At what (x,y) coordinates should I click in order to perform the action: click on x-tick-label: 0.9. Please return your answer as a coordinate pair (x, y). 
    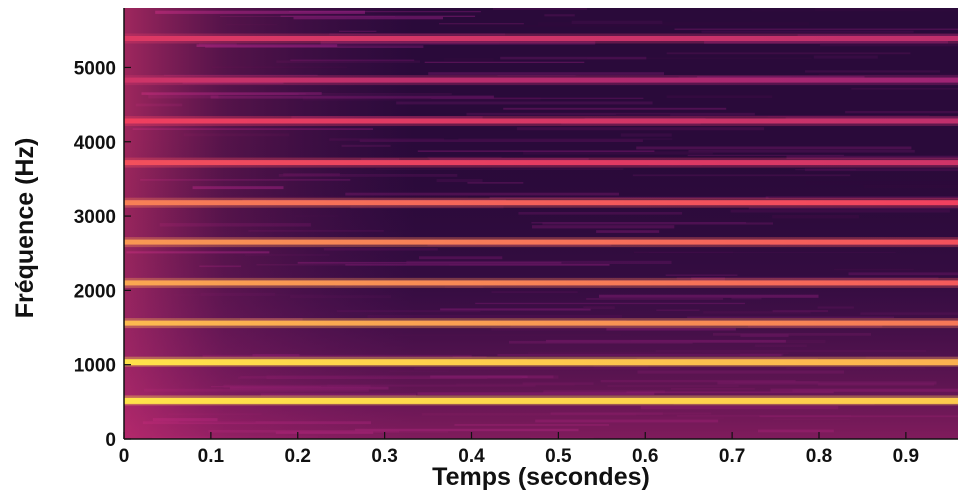
    Looking at the image, I should click on (906, 456).